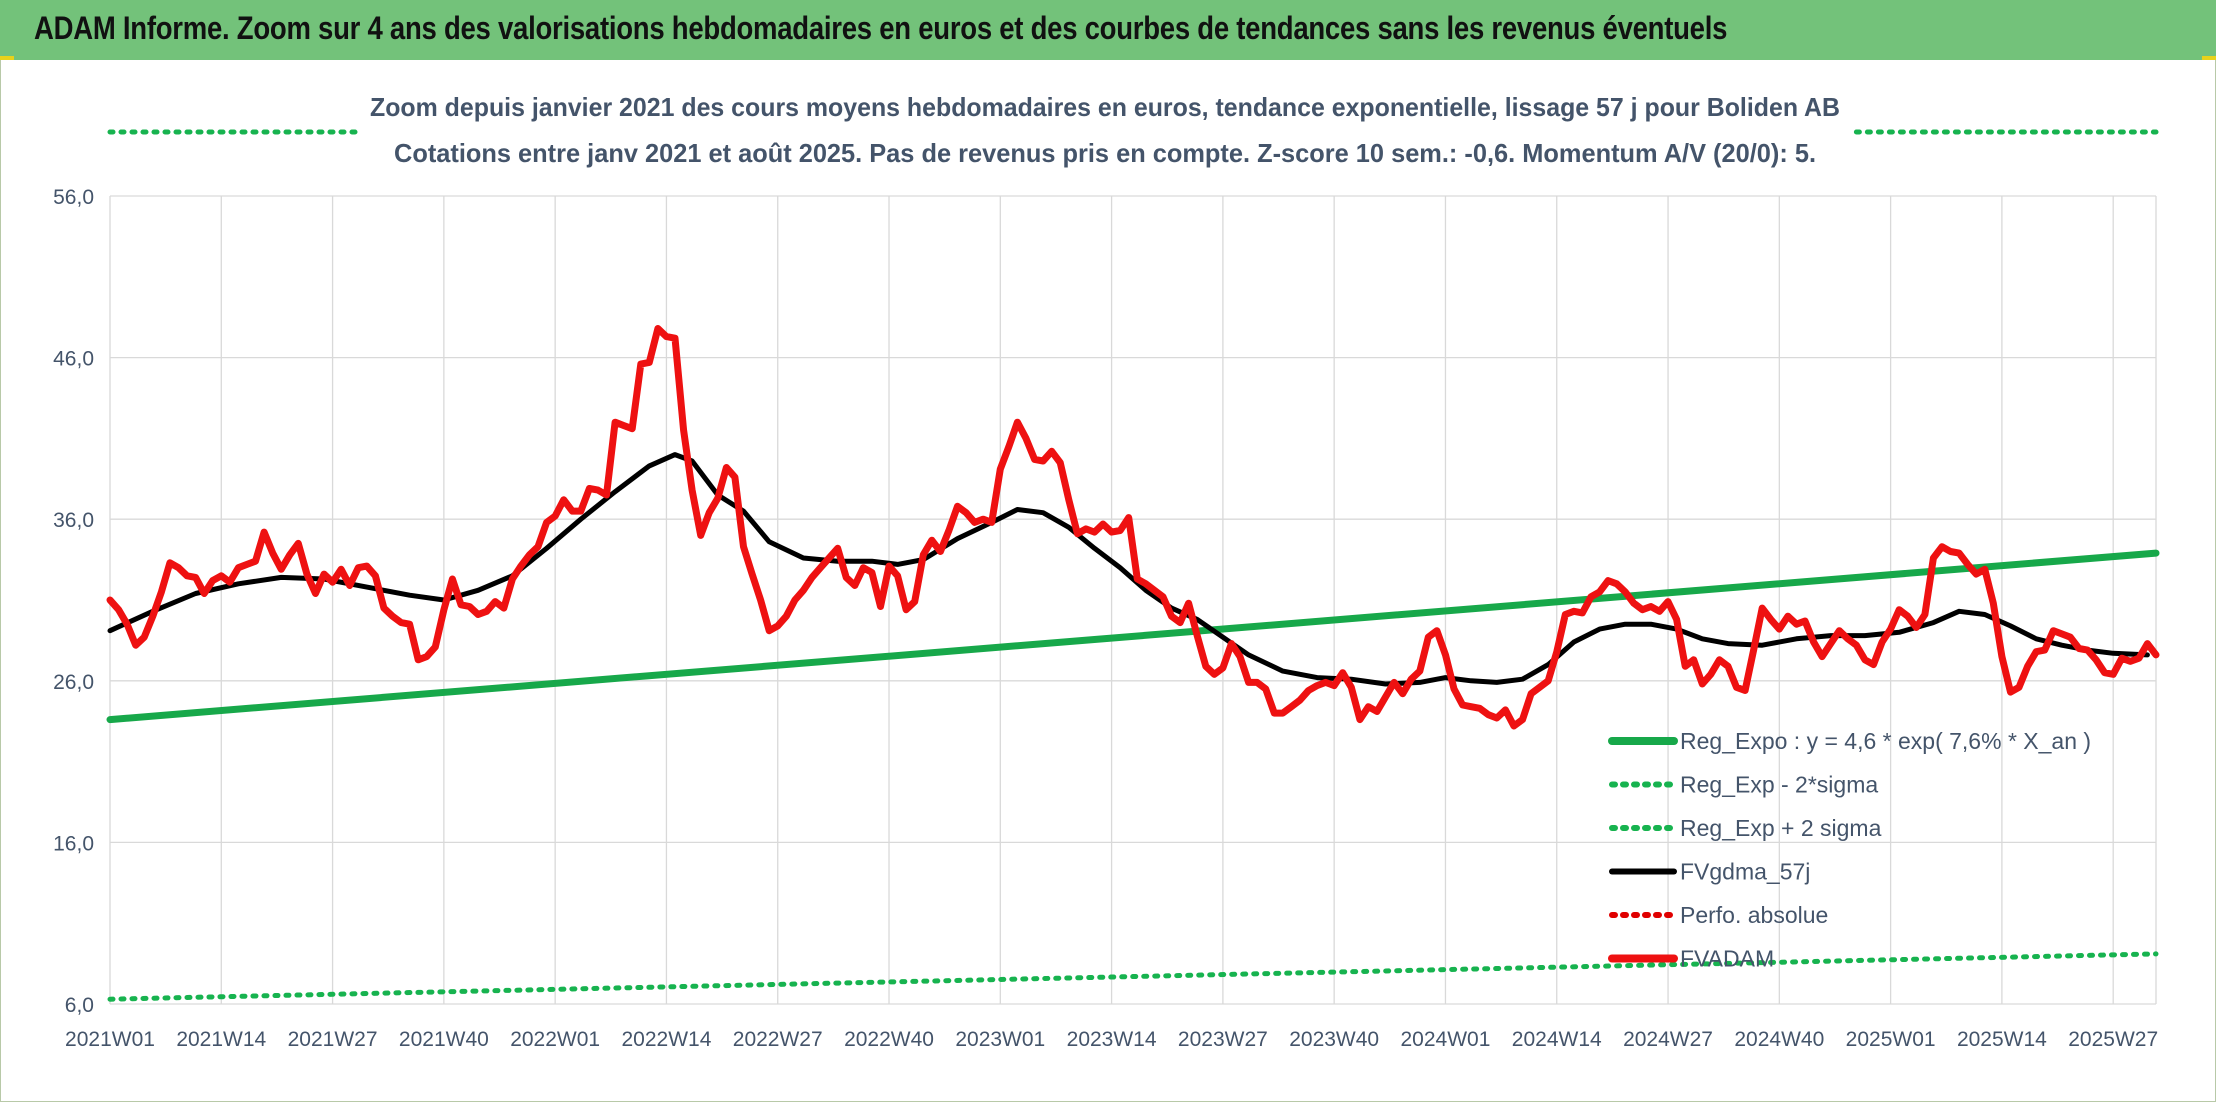  Describe the element at coordinates (1223, 1039) in the screenshot. I see `x-tick-label: 2023W27` at that location.